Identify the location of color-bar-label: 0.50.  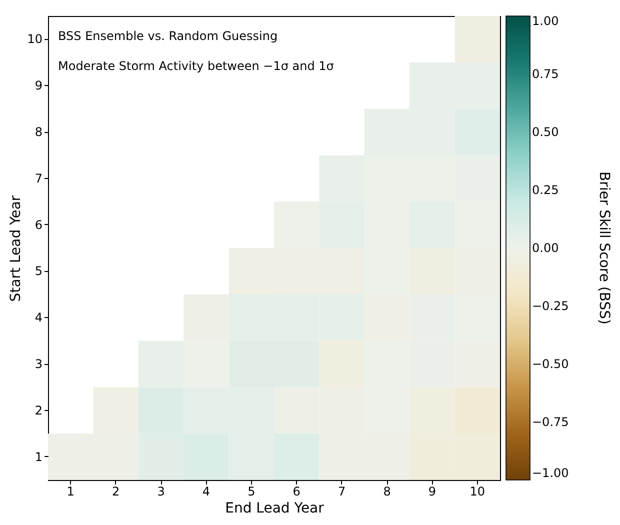
(545, 132).